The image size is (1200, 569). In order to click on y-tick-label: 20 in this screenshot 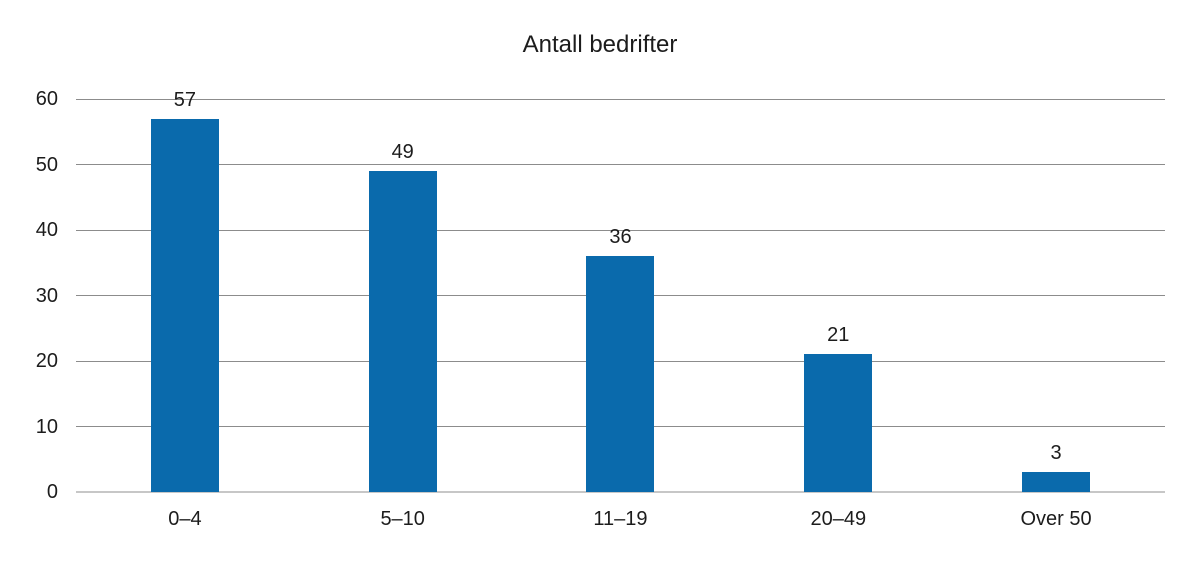, I will do `click(46, 361)`.